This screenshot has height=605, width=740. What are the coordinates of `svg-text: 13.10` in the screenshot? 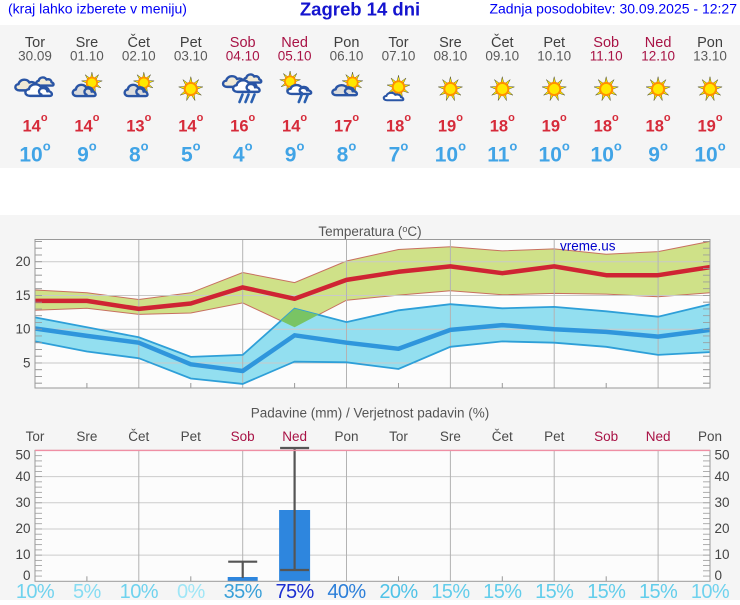 It's located at (710, 56).